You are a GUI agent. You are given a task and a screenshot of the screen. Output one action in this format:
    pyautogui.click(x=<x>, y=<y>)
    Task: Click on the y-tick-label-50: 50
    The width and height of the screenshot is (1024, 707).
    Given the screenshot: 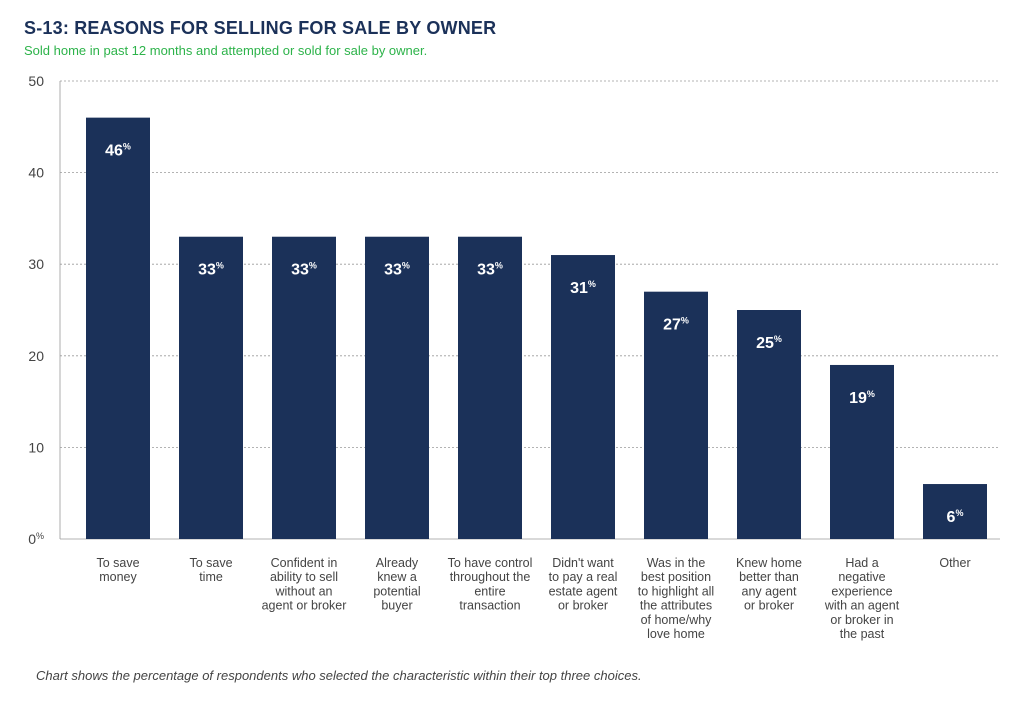 What is the action you would take?
    pyautogui.click(x=36, y=81)
    